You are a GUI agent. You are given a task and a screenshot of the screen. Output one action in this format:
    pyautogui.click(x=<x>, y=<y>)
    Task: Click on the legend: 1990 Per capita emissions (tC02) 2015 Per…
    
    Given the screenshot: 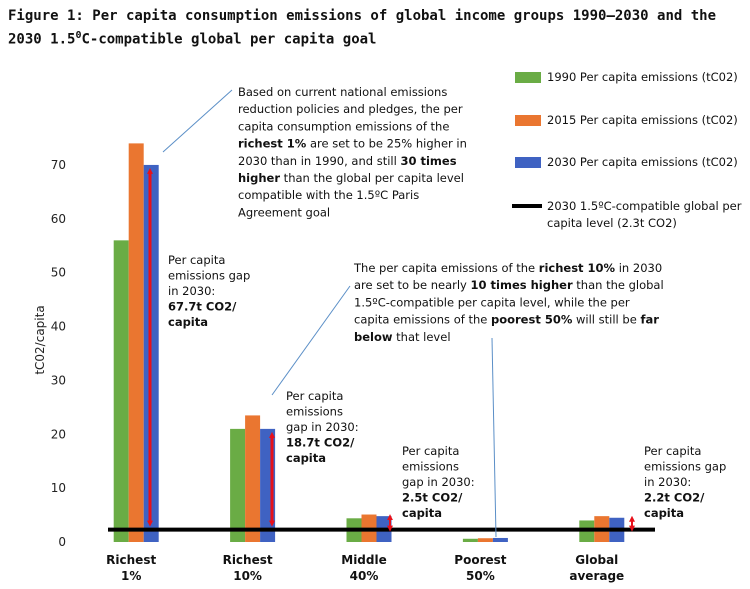 What is the action you would take?
    pyautogui.click(x=627, y=150)
    